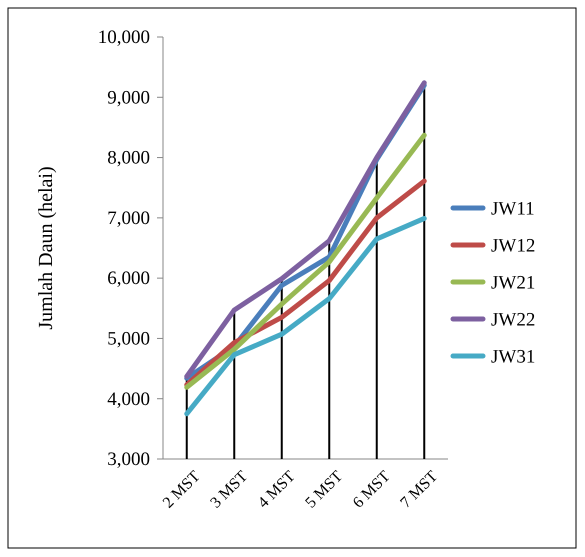 The image size is (585, 557). Describe the element at coordinates (513, 209) in the screenshot. I see `legend-label: JW11` at that location.